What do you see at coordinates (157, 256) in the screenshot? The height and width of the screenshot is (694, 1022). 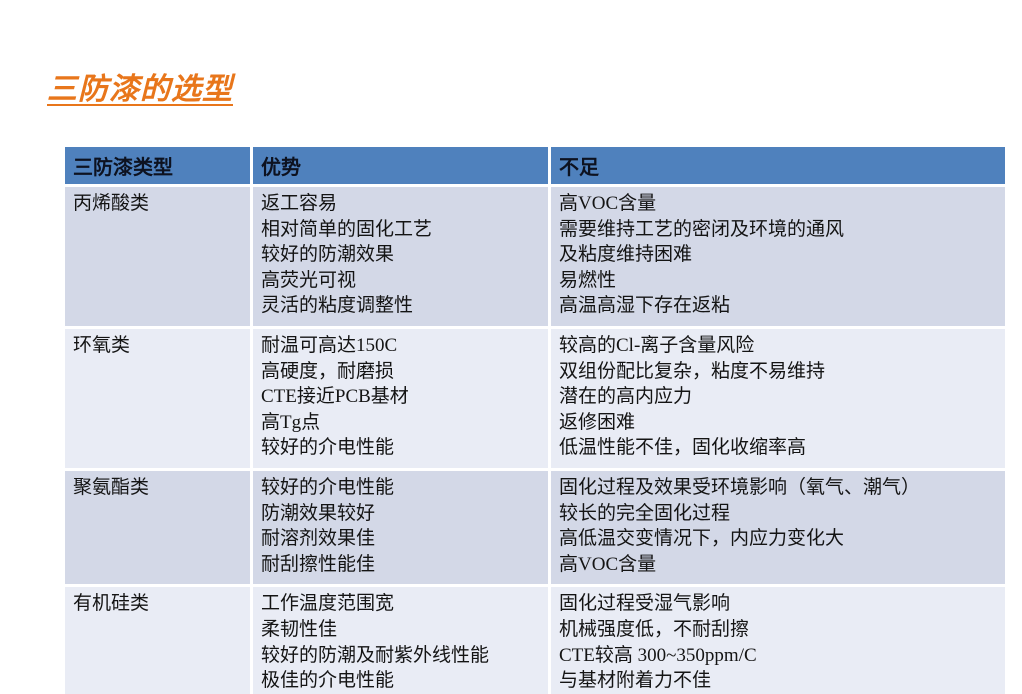 I see `cell-type: 丙烯酸类` at bounding box center [157, 256].